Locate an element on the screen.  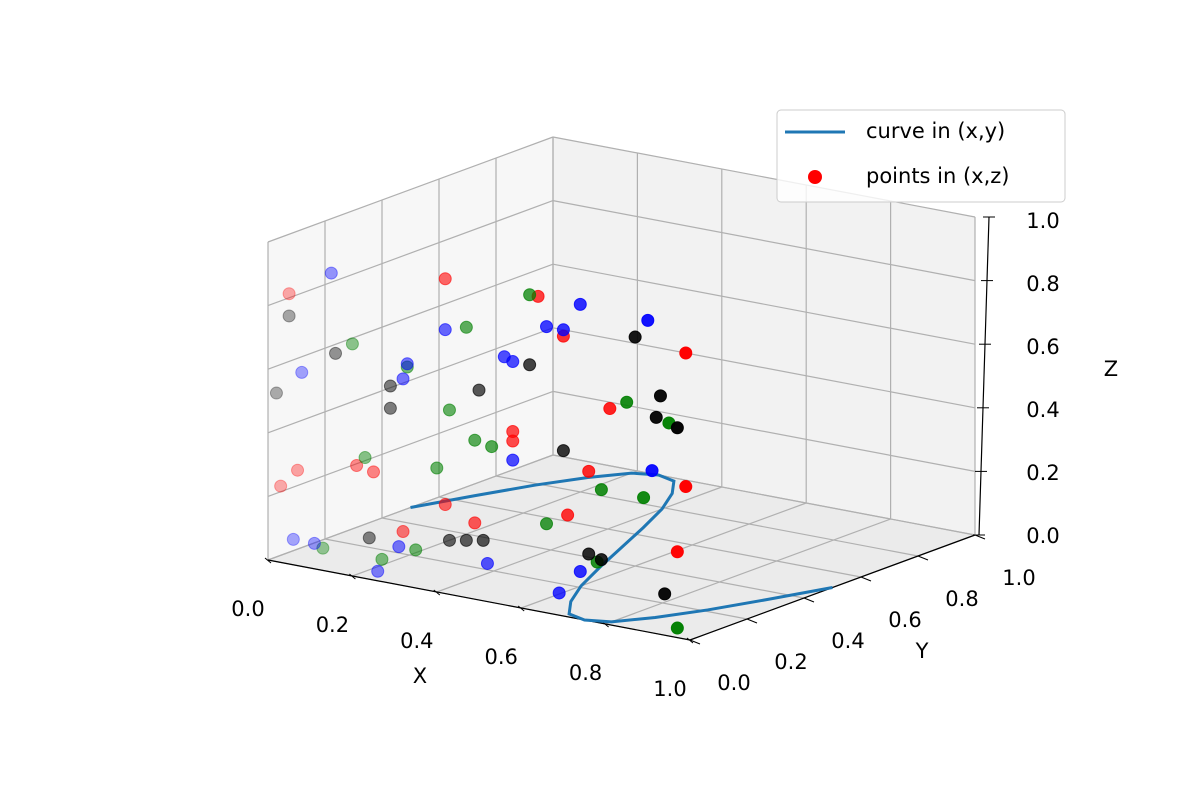
x-tick-label: 0.6 is located at coordinates (500, 657).